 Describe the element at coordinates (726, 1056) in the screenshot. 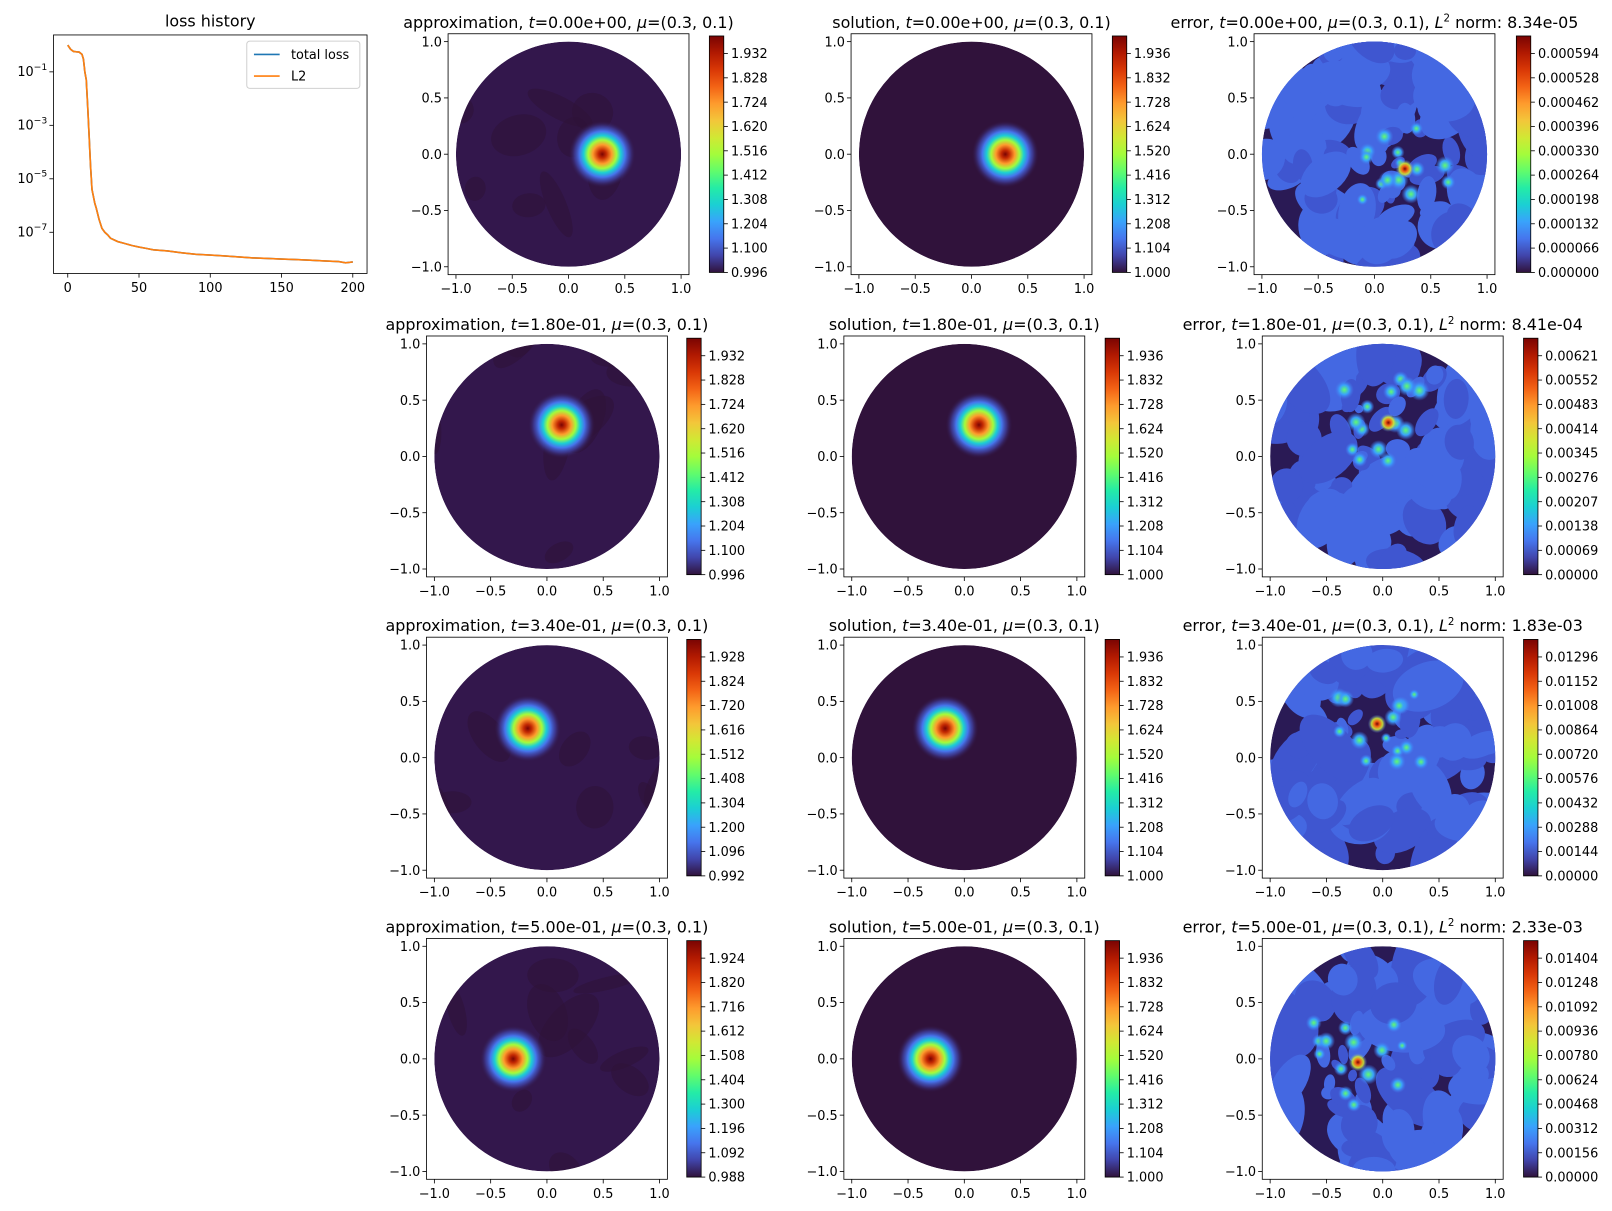

I see `colorbar-tick-label: 1.508` at that location.